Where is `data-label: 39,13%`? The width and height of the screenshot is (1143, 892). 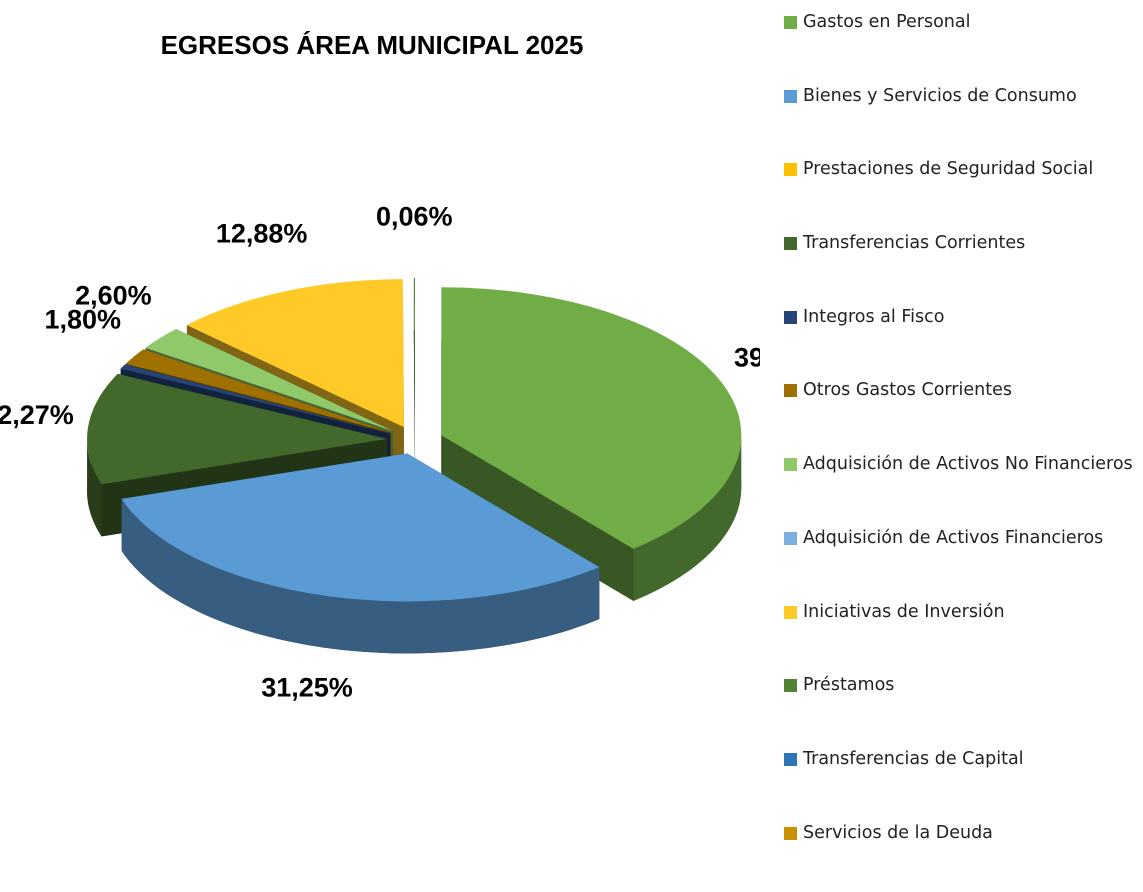
data-label: 39,13% is located at coordinates (747, 357).